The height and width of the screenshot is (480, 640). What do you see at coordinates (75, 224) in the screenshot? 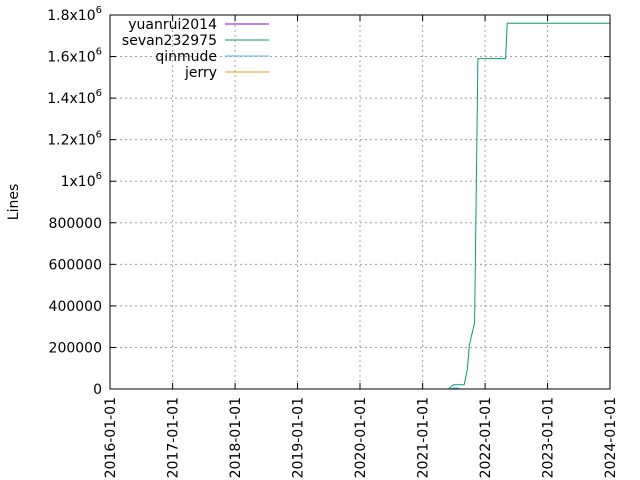
I see `y-tick-label: 800000` at bounding box center [75, 224].